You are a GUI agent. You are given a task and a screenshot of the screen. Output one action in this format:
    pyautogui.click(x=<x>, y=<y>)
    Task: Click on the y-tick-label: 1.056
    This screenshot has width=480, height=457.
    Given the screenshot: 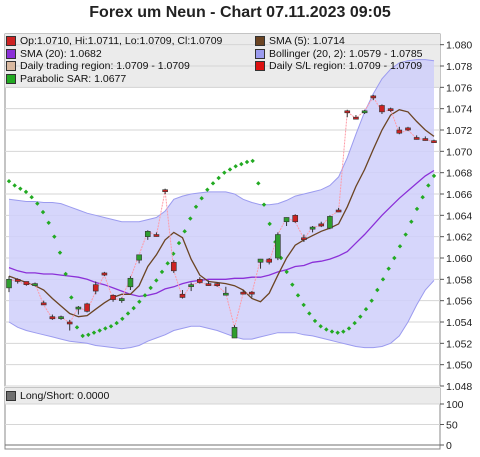 What is the action you would take?
    pyautogui.click(x=459, y=302)
    